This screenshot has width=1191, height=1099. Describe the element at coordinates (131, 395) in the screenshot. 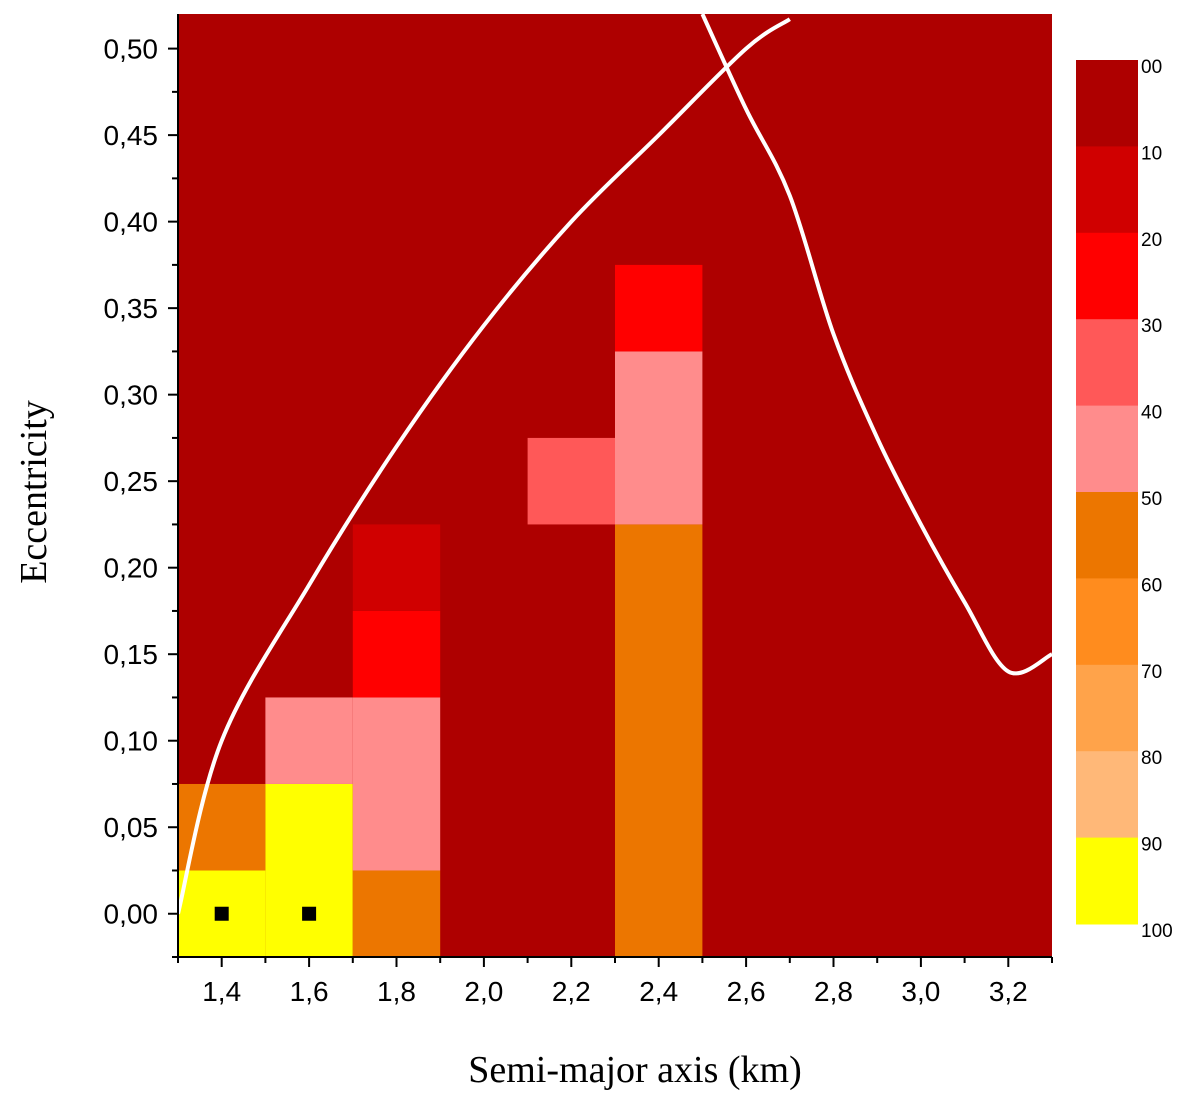

I see `y-tick-label: 0,30` at that location.